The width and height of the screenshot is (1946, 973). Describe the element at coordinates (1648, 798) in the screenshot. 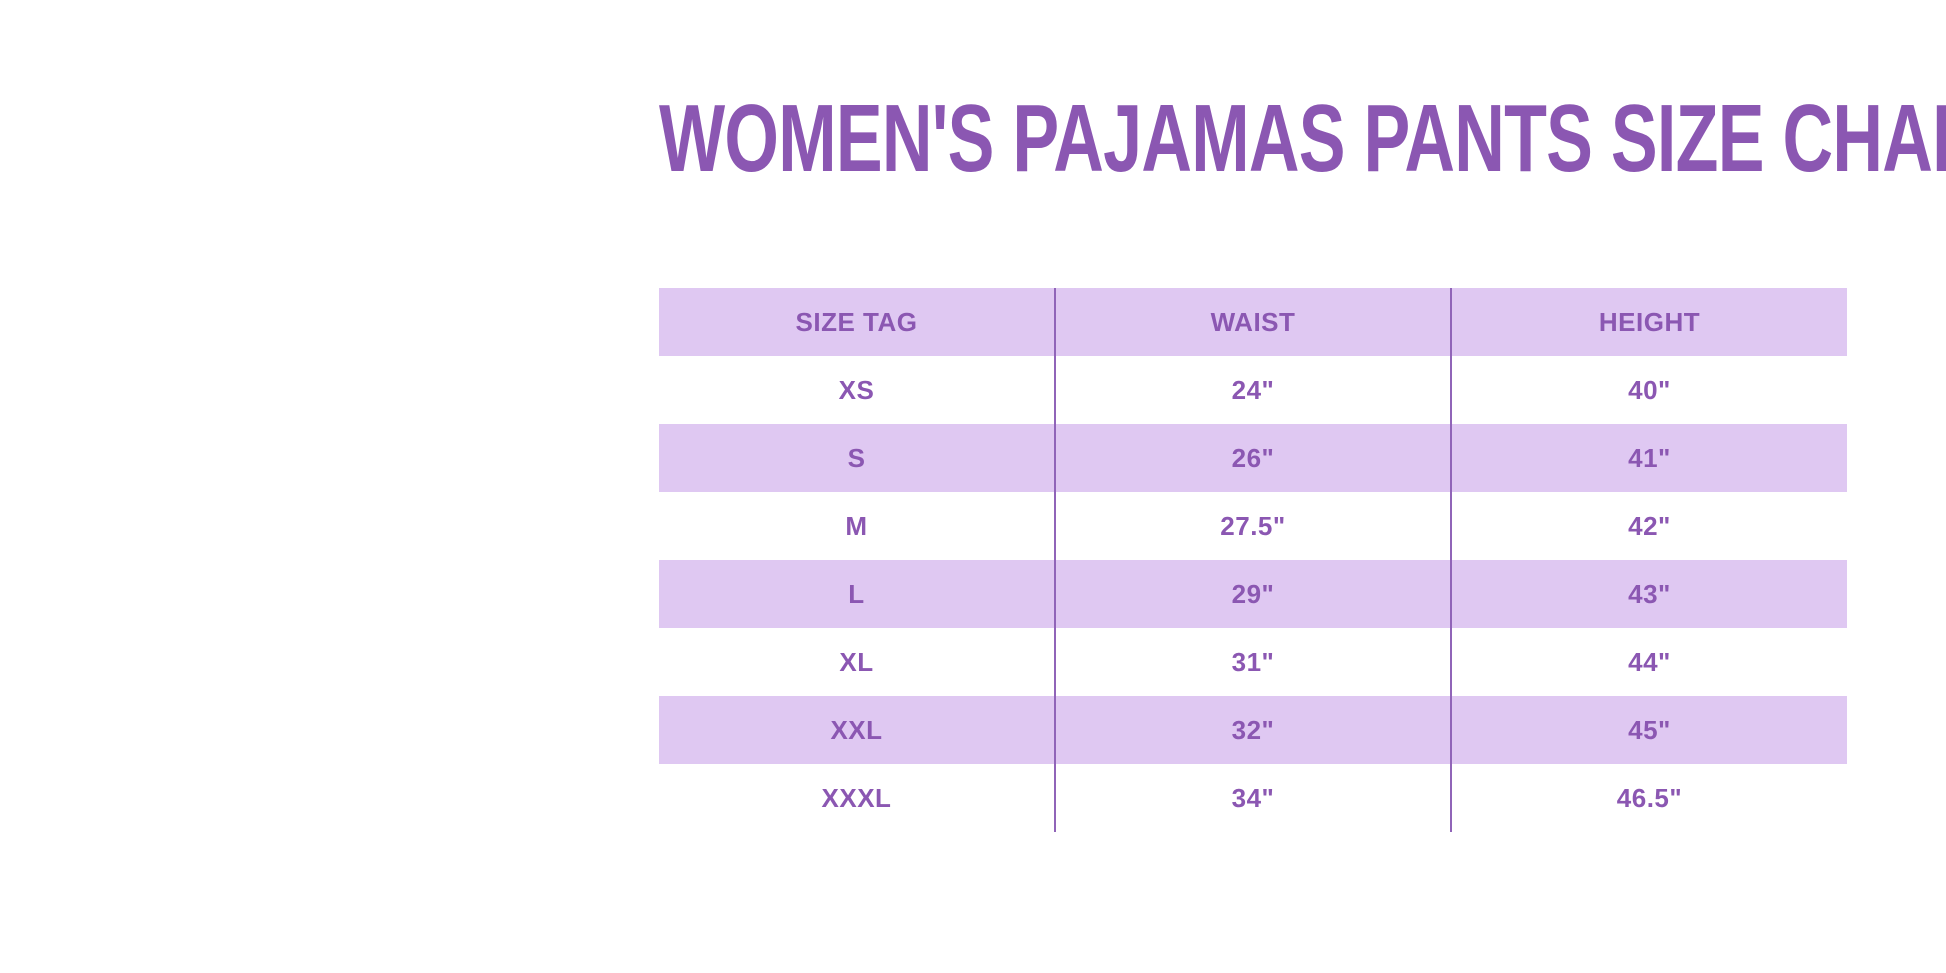

I see `height-cell: 46.5"` at that location.